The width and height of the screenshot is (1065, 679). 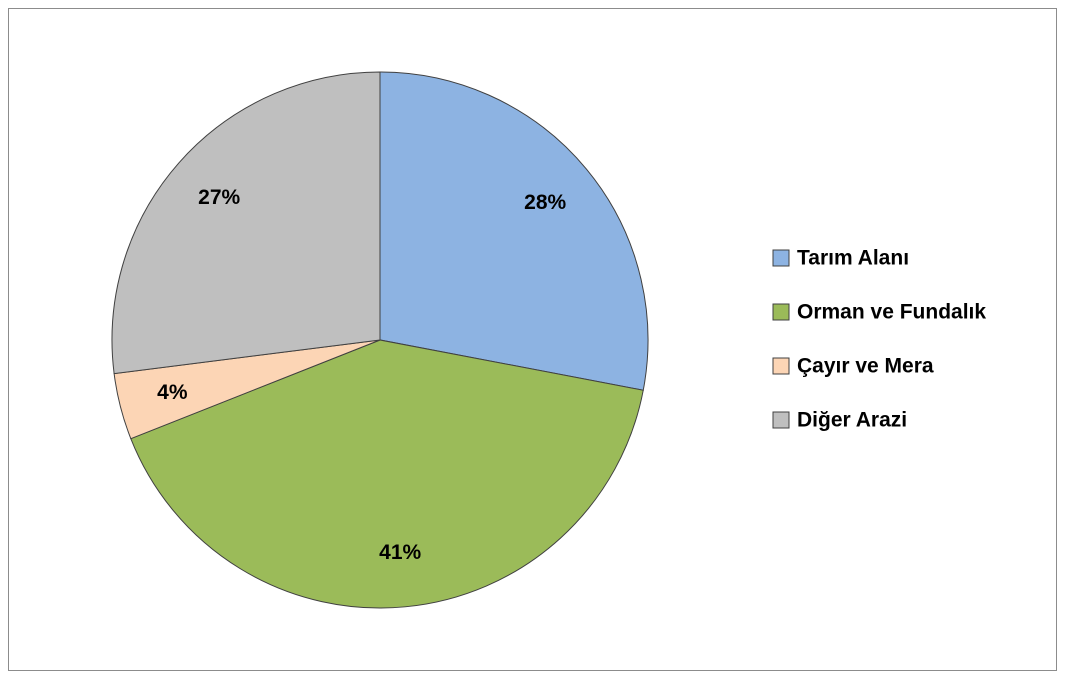 What do you see at coordinates (852, 420) in the screenshot?
I see `legend-label: Diğer Arazi` at bounding box center [852, 420].